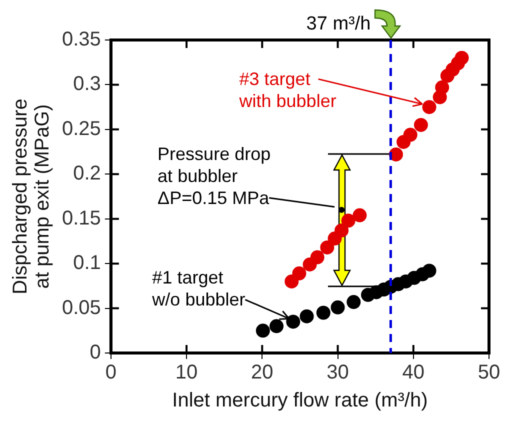 This screenshot has width=509, height=421. I want to click on x-tick-label: 10, so click(186, 373).